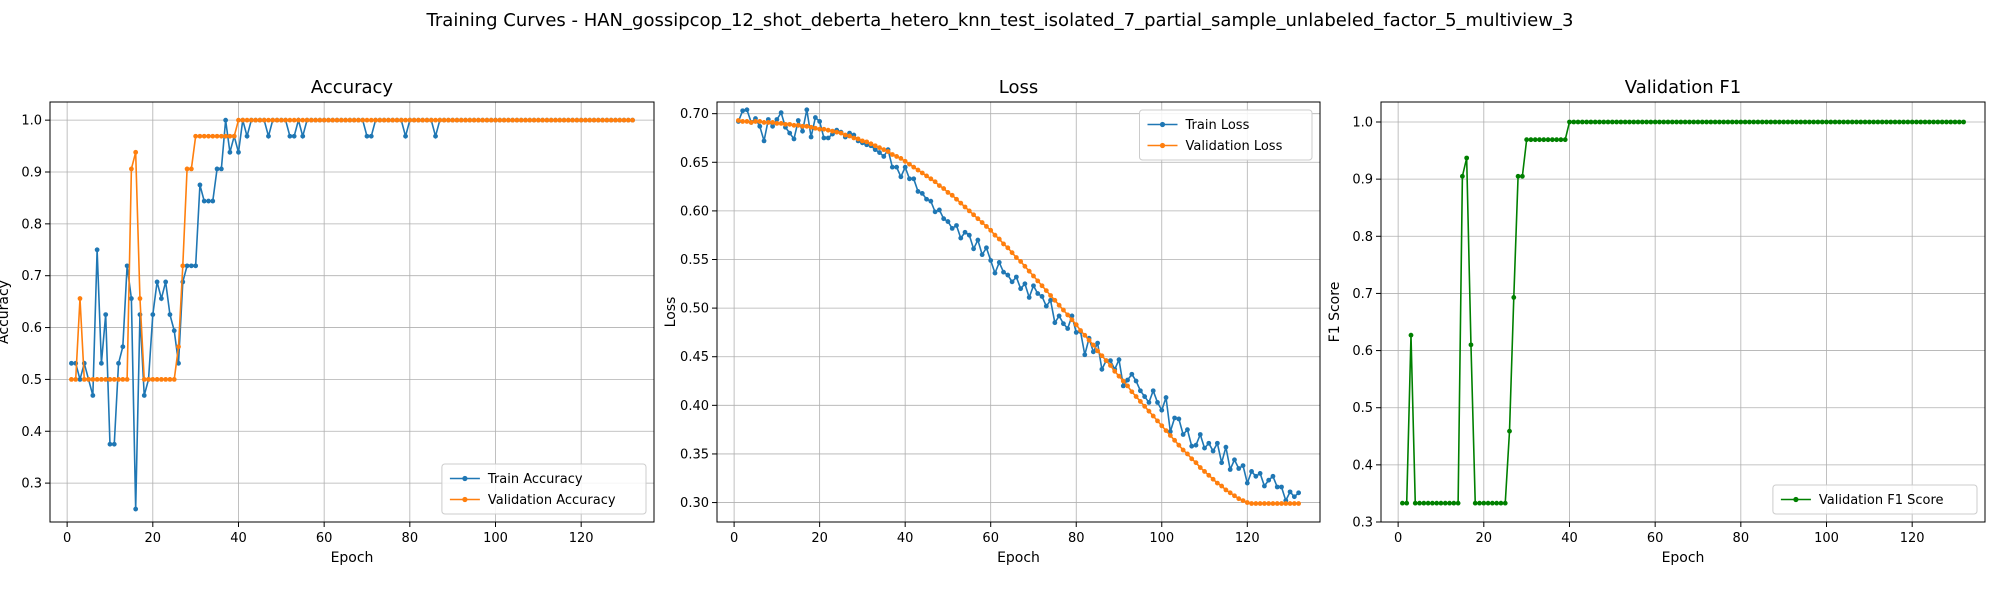 The height and width of the screenshot is (600, 2000). What do you see at coordinates (552, 500) in the screenshot?
I see `legend-entry-label: Validation Accuracy` at bounding box center [552, 500].